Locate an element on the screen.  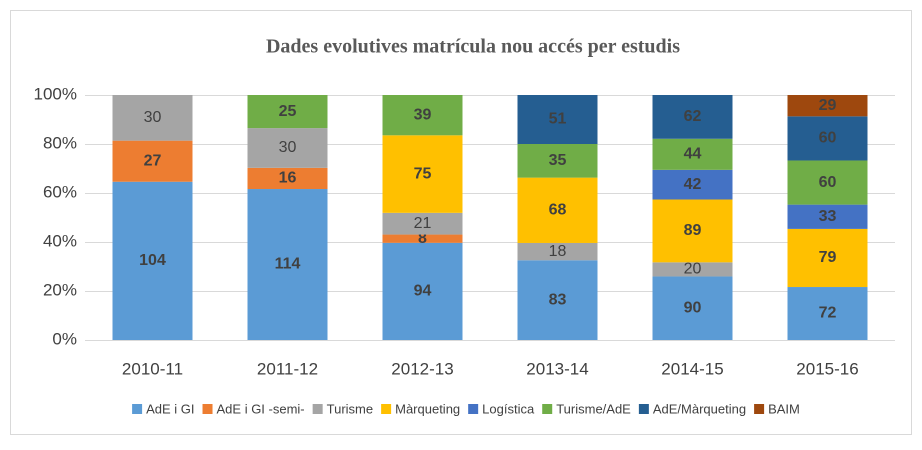
y-tick-label: 0% is located at coordinates (64, 338).